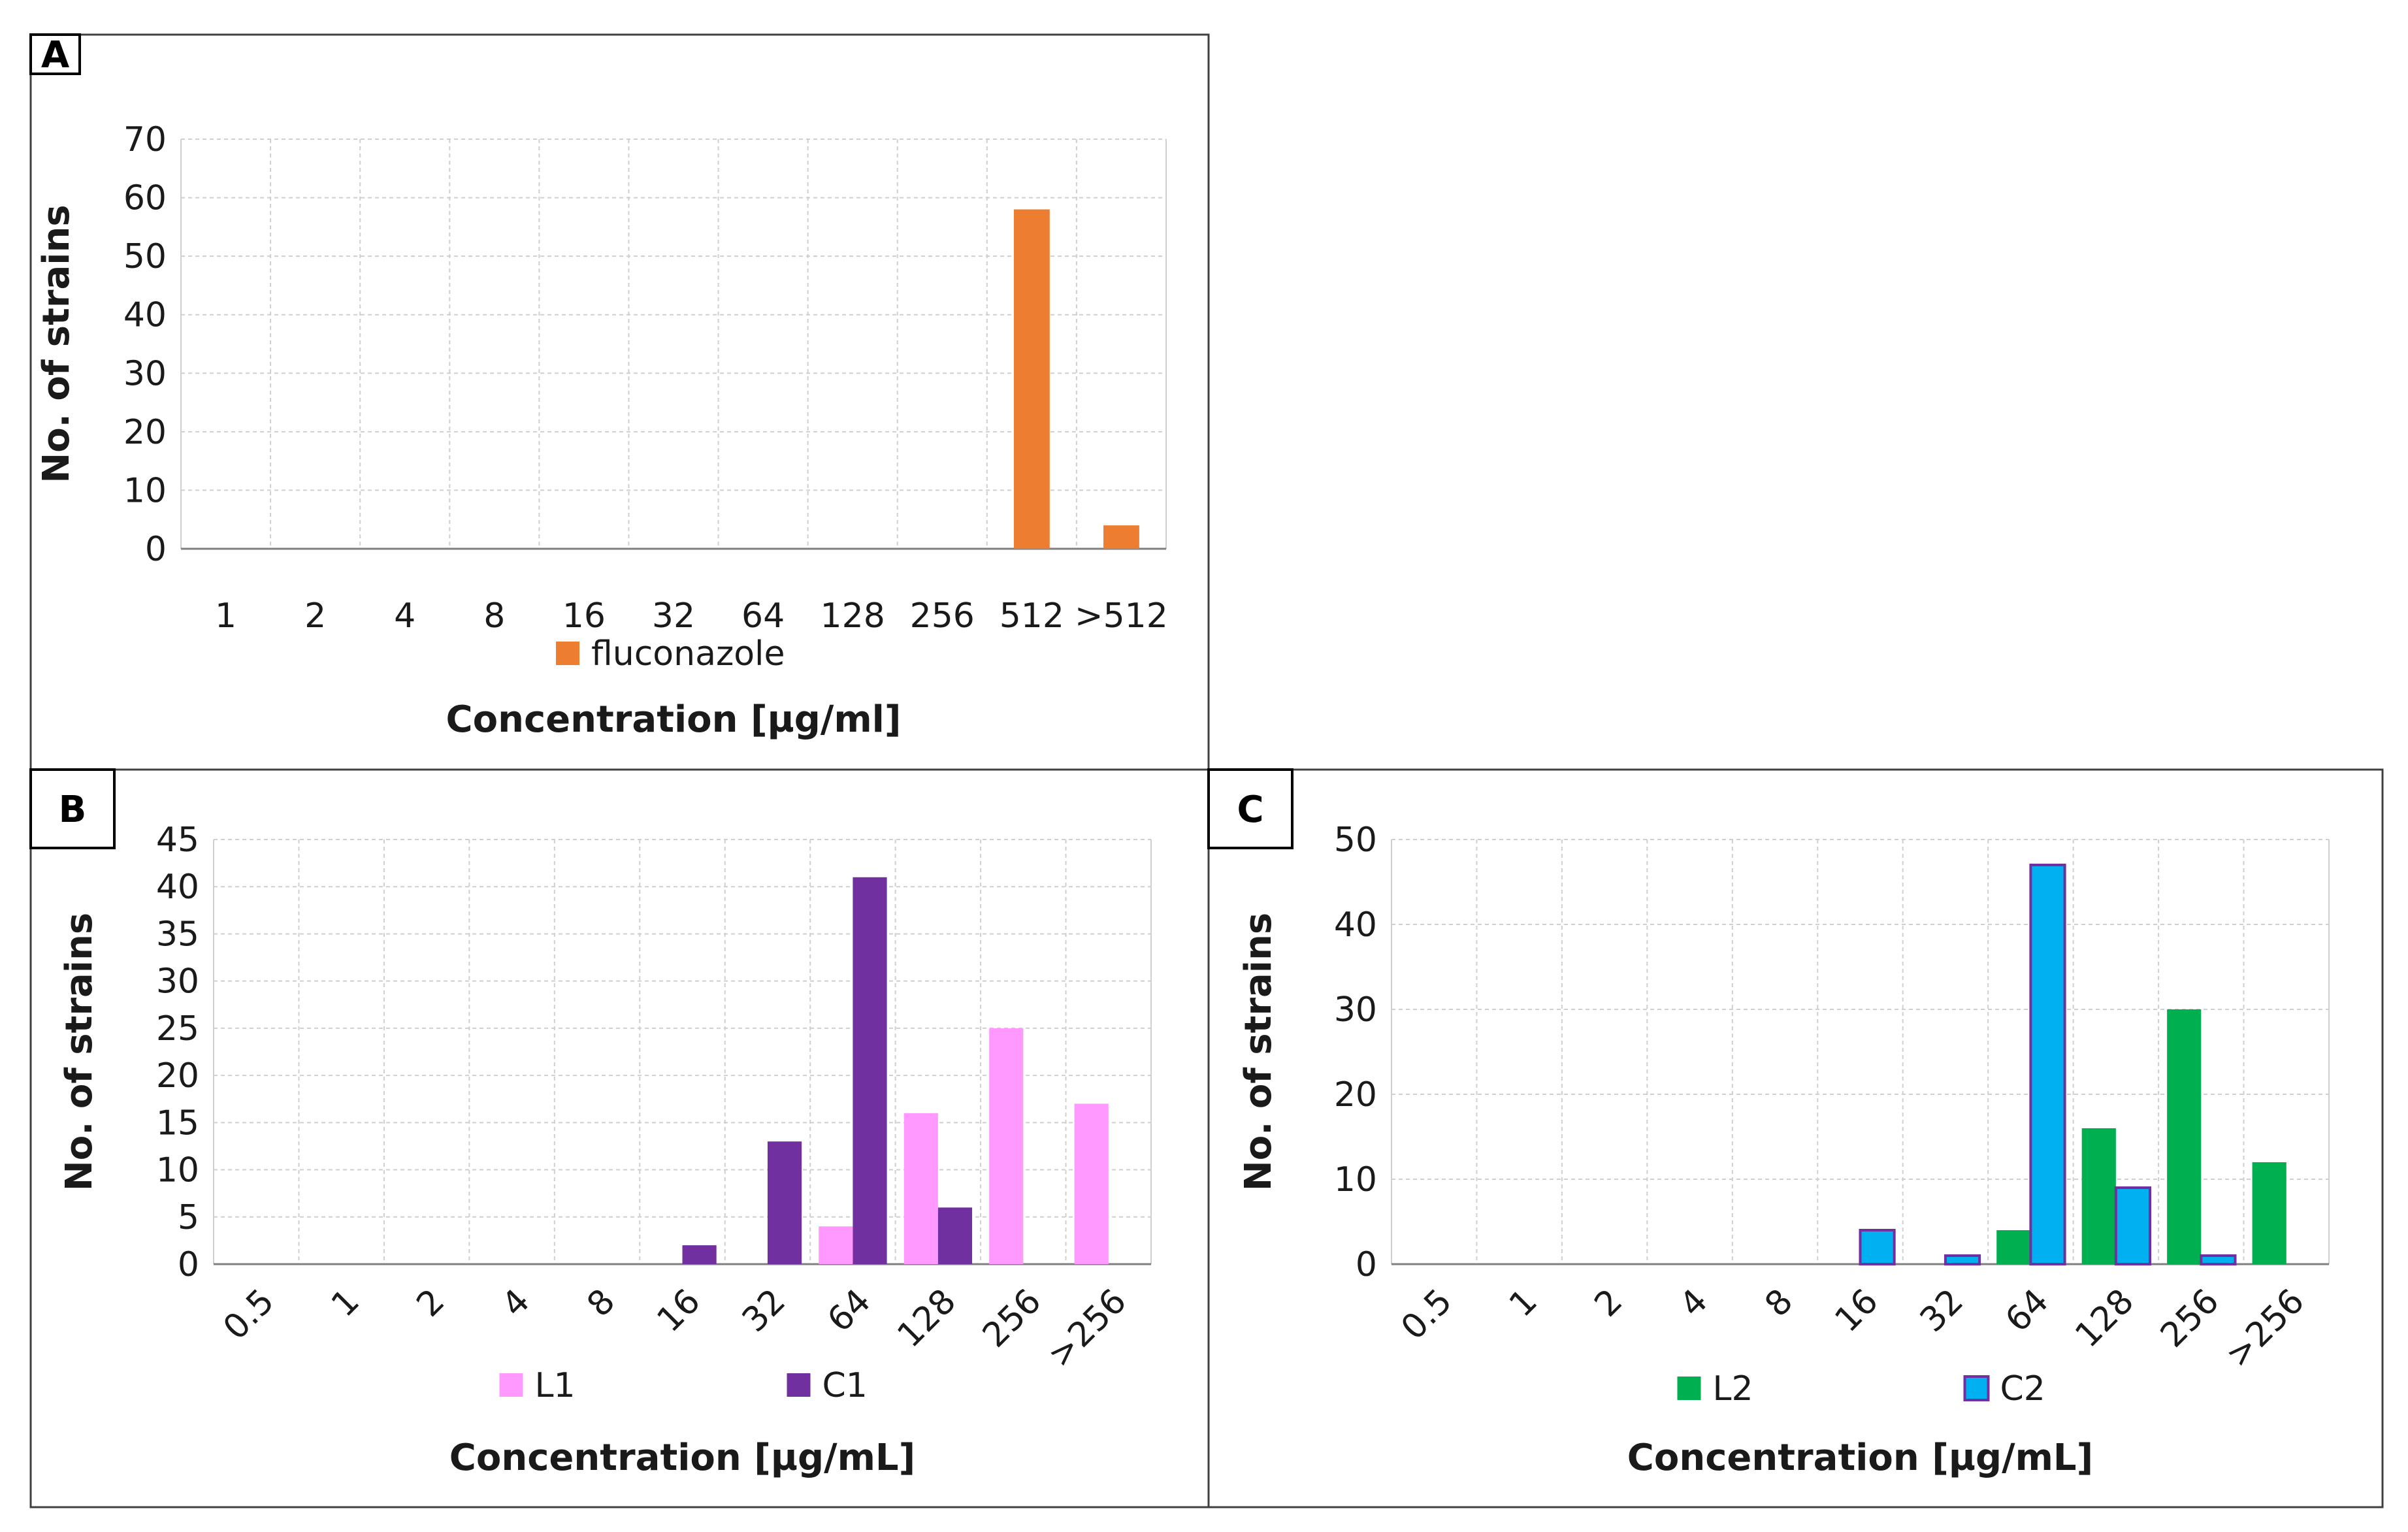 The image size is (2408, 1532). I want to click on panel-letter: A, so click(55, 55).